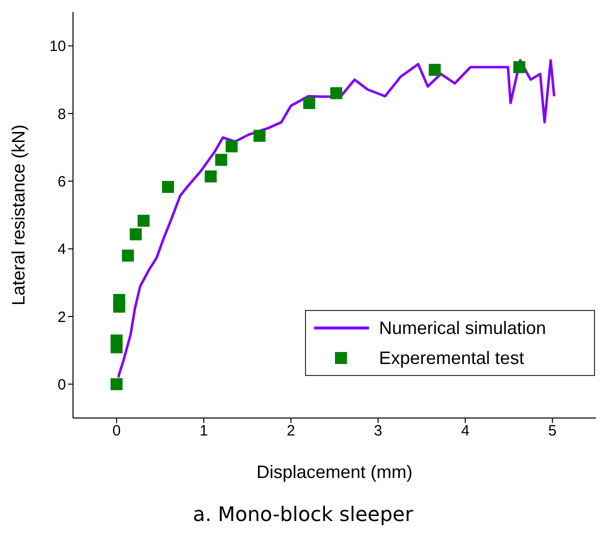 The height and width of the screenshot is (544, 606). Describe the element at coordinates (334, 472) in the screenshot. I see `x-axis-title: Displacement (mm)` at that location.